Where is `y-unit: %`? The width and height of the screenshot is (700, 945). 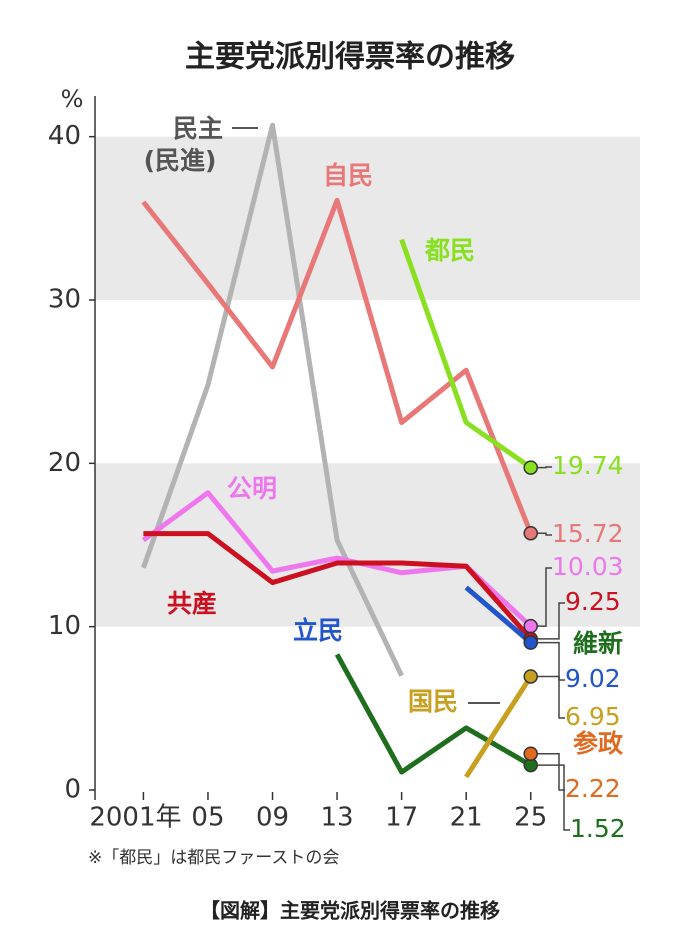
y-unit: % is located at coordinates (72, 99).